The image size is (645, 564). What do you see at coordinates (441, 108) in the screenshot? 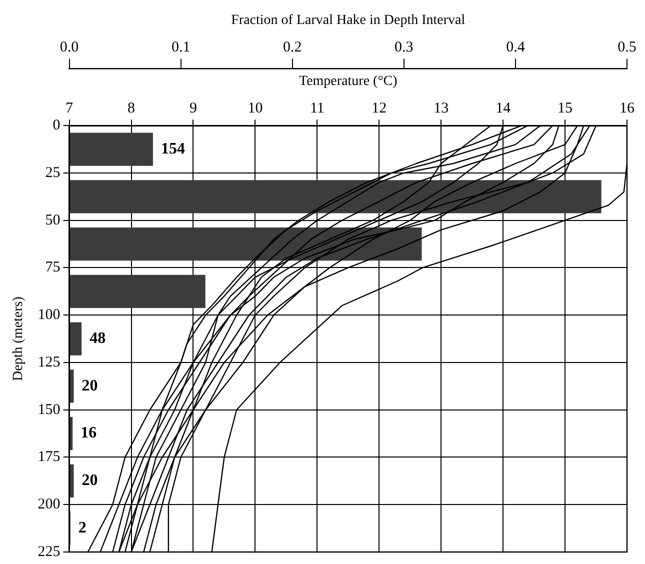
I see `x-tick-label: 13` at bounding box center [441, 108].